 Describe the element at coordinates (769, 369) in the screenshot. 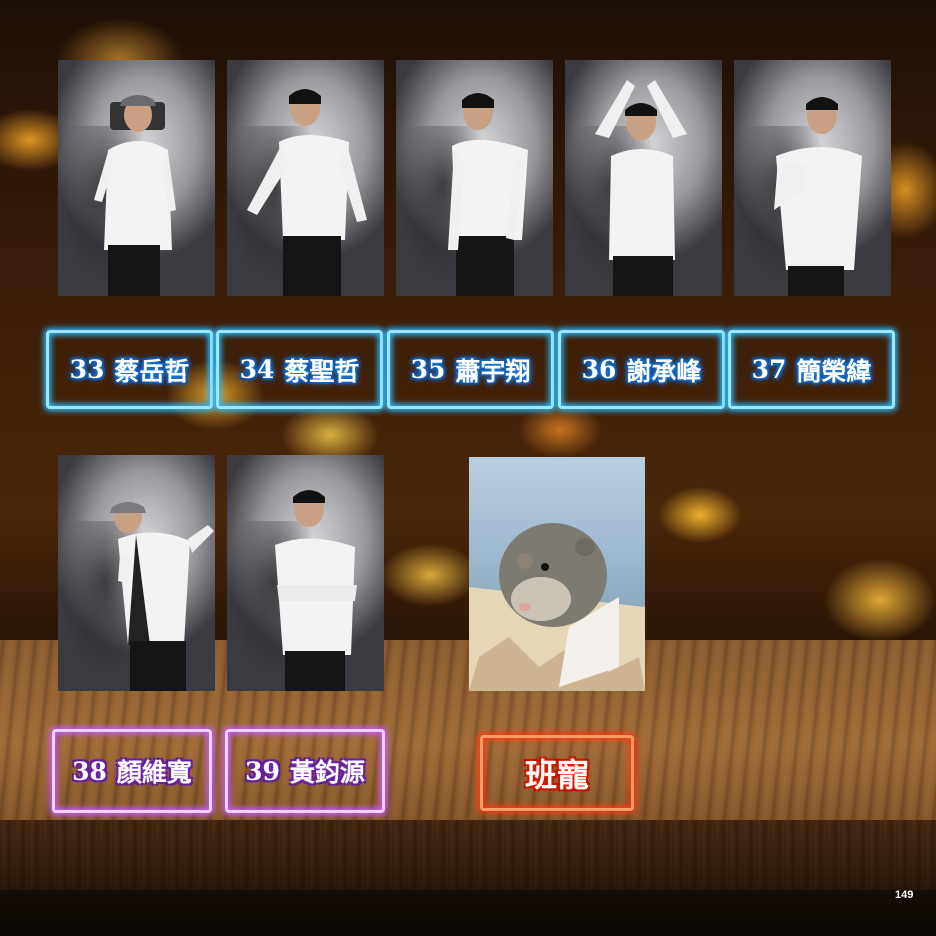

I see `student-number: 37` at that location.